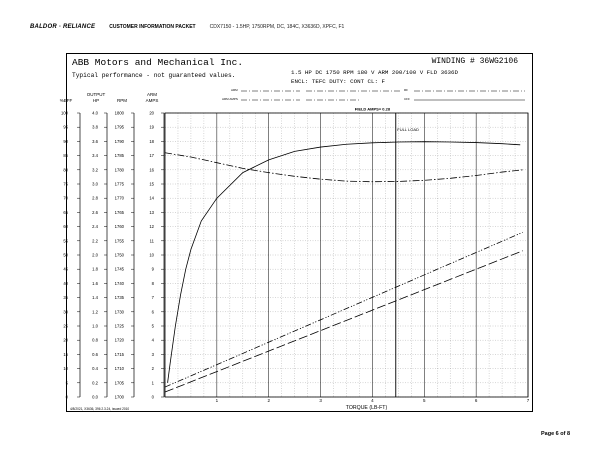  What do you see at coordinates (96, 100) in the screenshot?
I see `y-axis-label: HP` at bounding box center [96, 100].